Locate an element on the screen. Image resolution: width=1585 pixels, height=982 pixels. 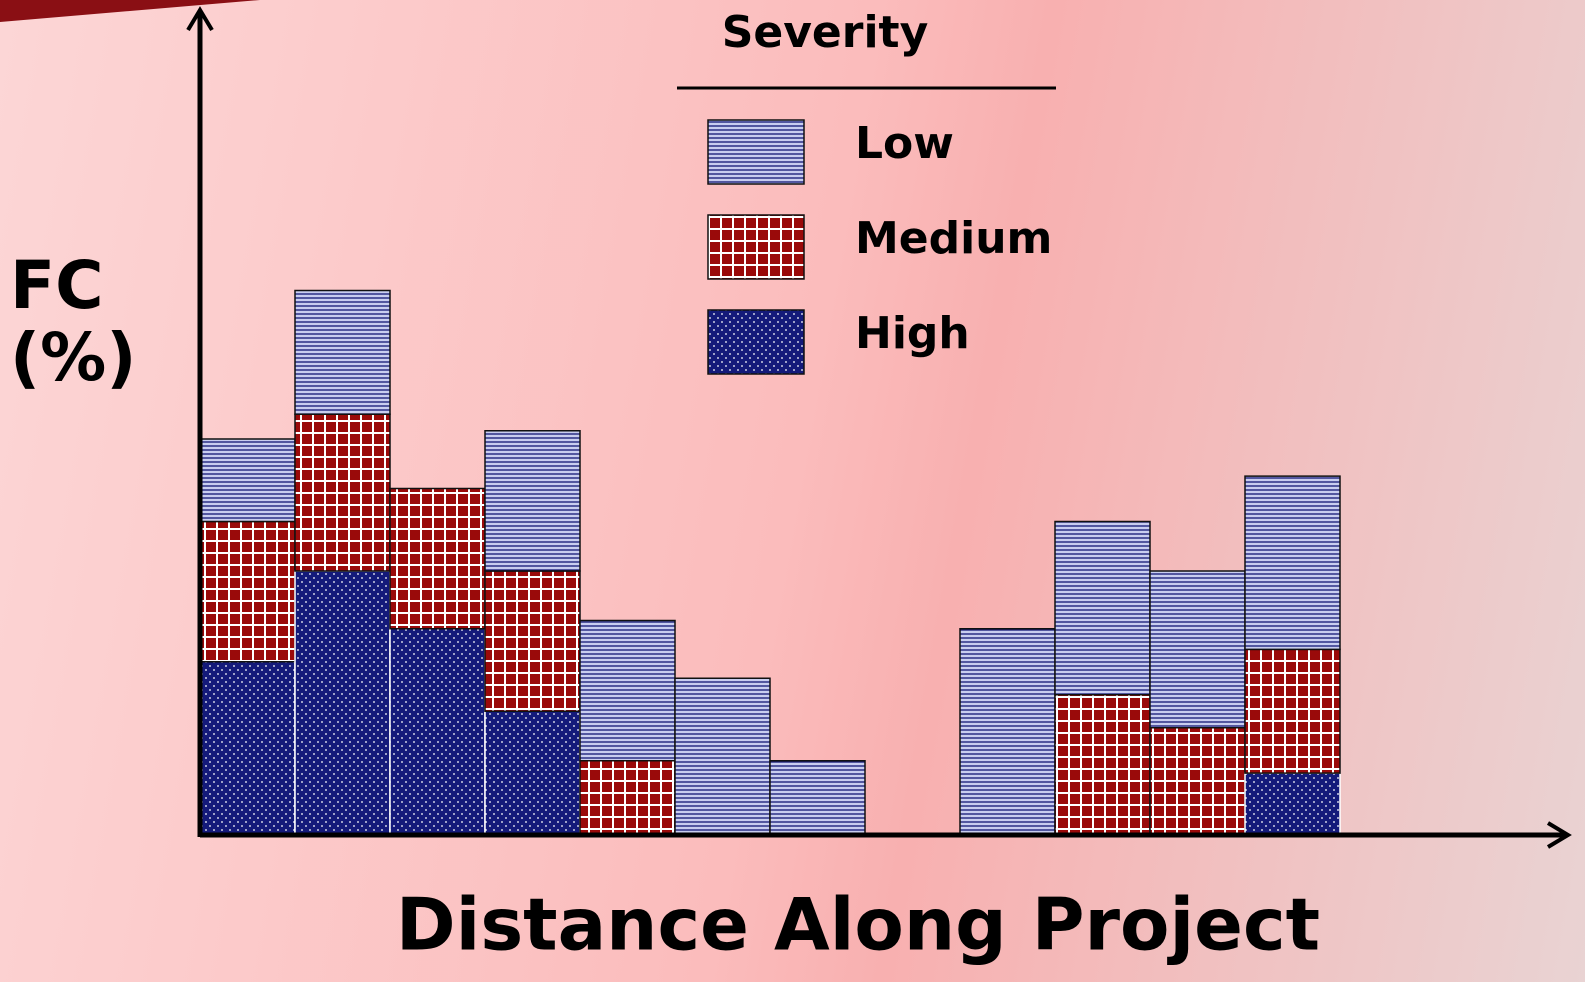
corner-decoration is located at coordinates (130, 11).